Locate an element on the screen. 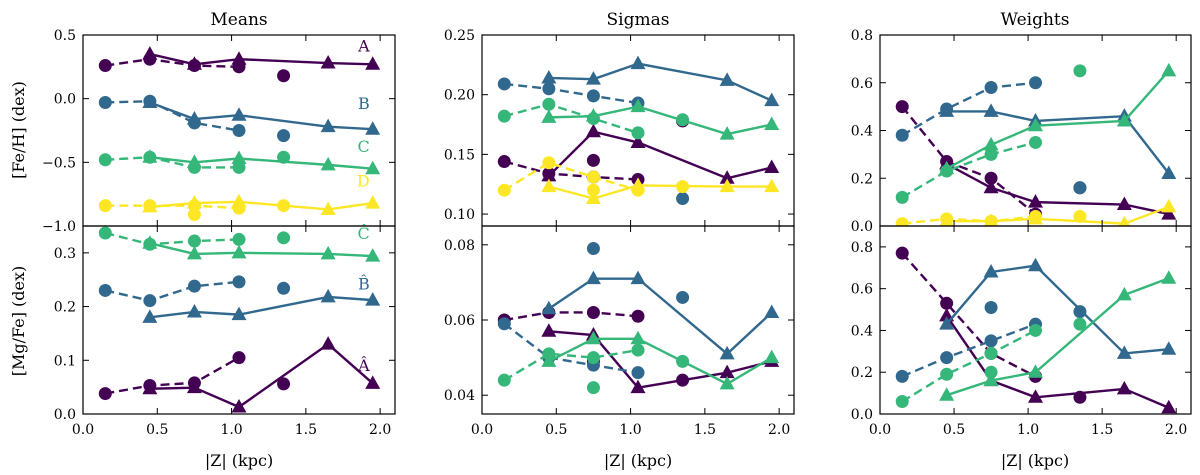 This screenshot has height=475, width=1200. series-Ĉ is located at coordinates (239, 244).